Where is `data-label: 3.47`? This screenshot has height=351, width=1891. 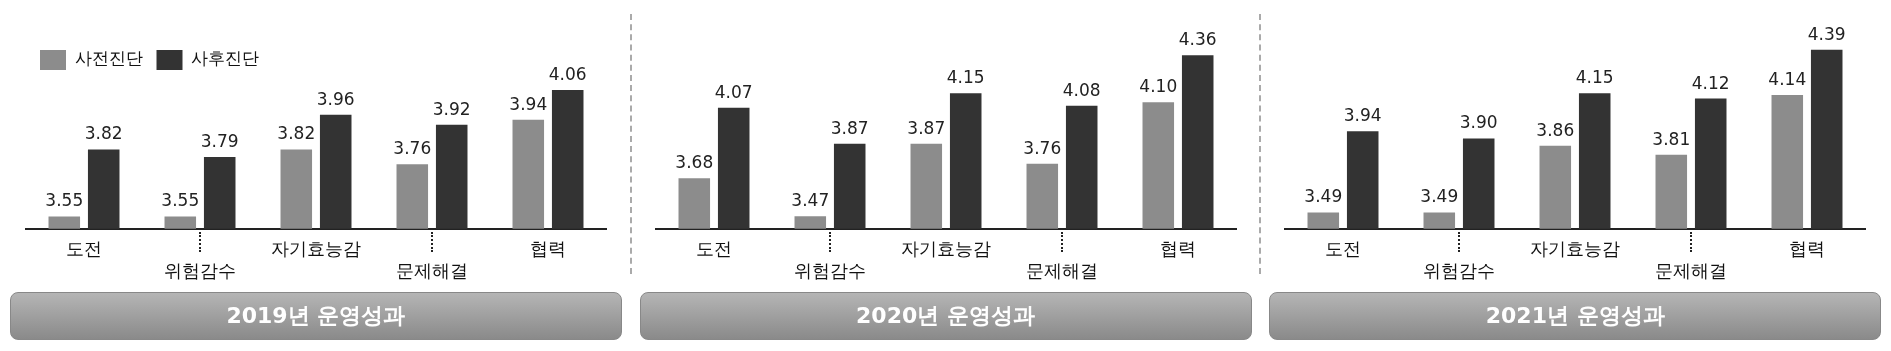 data-label: 3.47 is located at coordinates (809, 200).